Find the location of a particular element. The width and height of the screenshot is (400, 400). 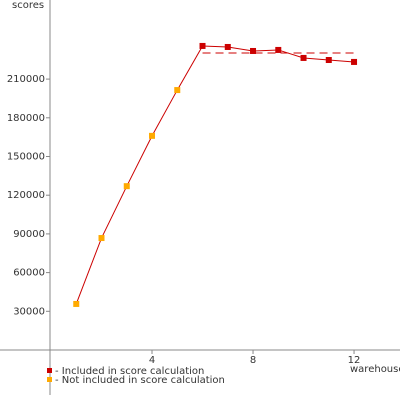

y-tick-label: 210000 is located at coordinates (26, 79).